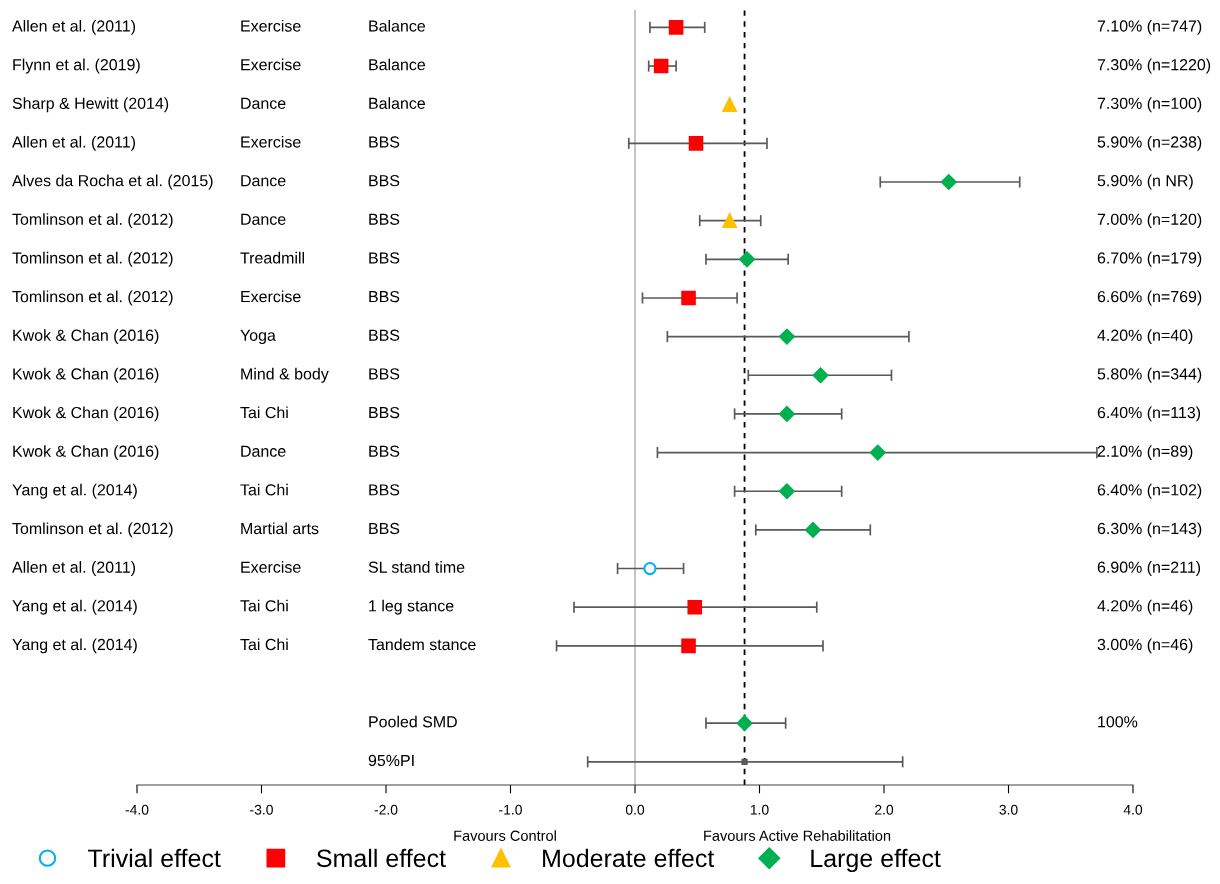 The image size is (1220, 884). What do you see at coordinates (1149, 105) in the screenshot?
I see `annotation: 7.30% (n=100)` at bounding box center [1149, 105].